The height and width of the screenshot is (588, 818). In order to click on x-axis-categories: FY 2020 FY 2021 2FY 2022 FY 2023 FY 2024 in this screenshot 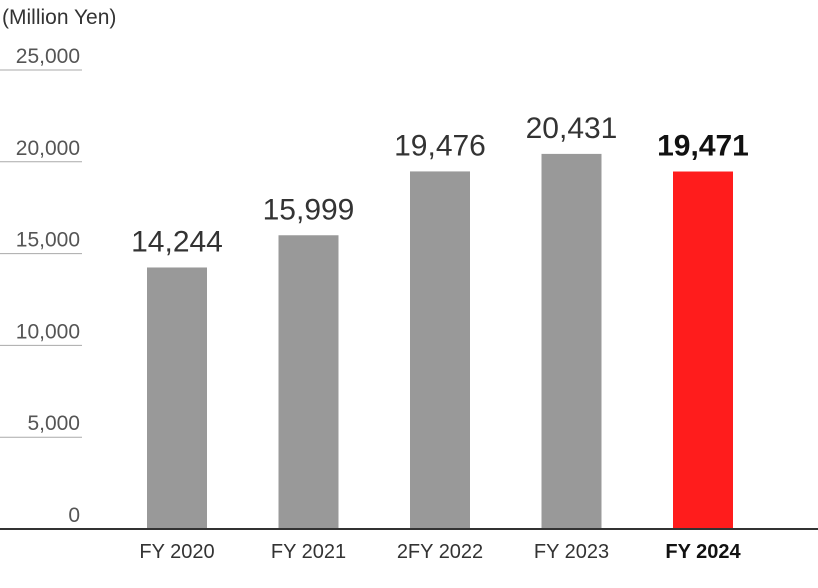, I will do `click(440, 552)`.